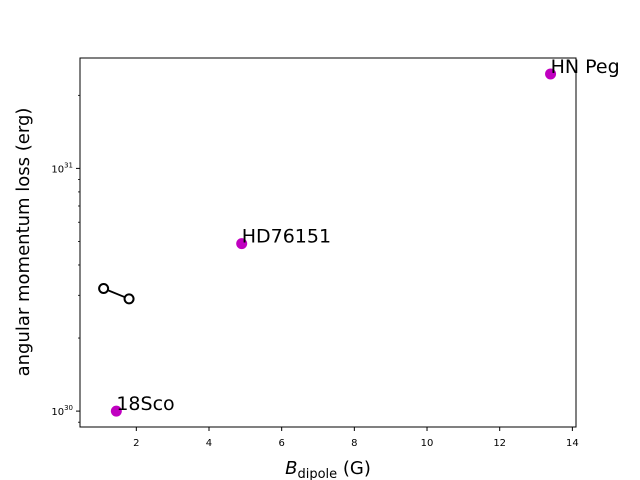  I want to click on y-tick-label: 1031, so click(62, 168).